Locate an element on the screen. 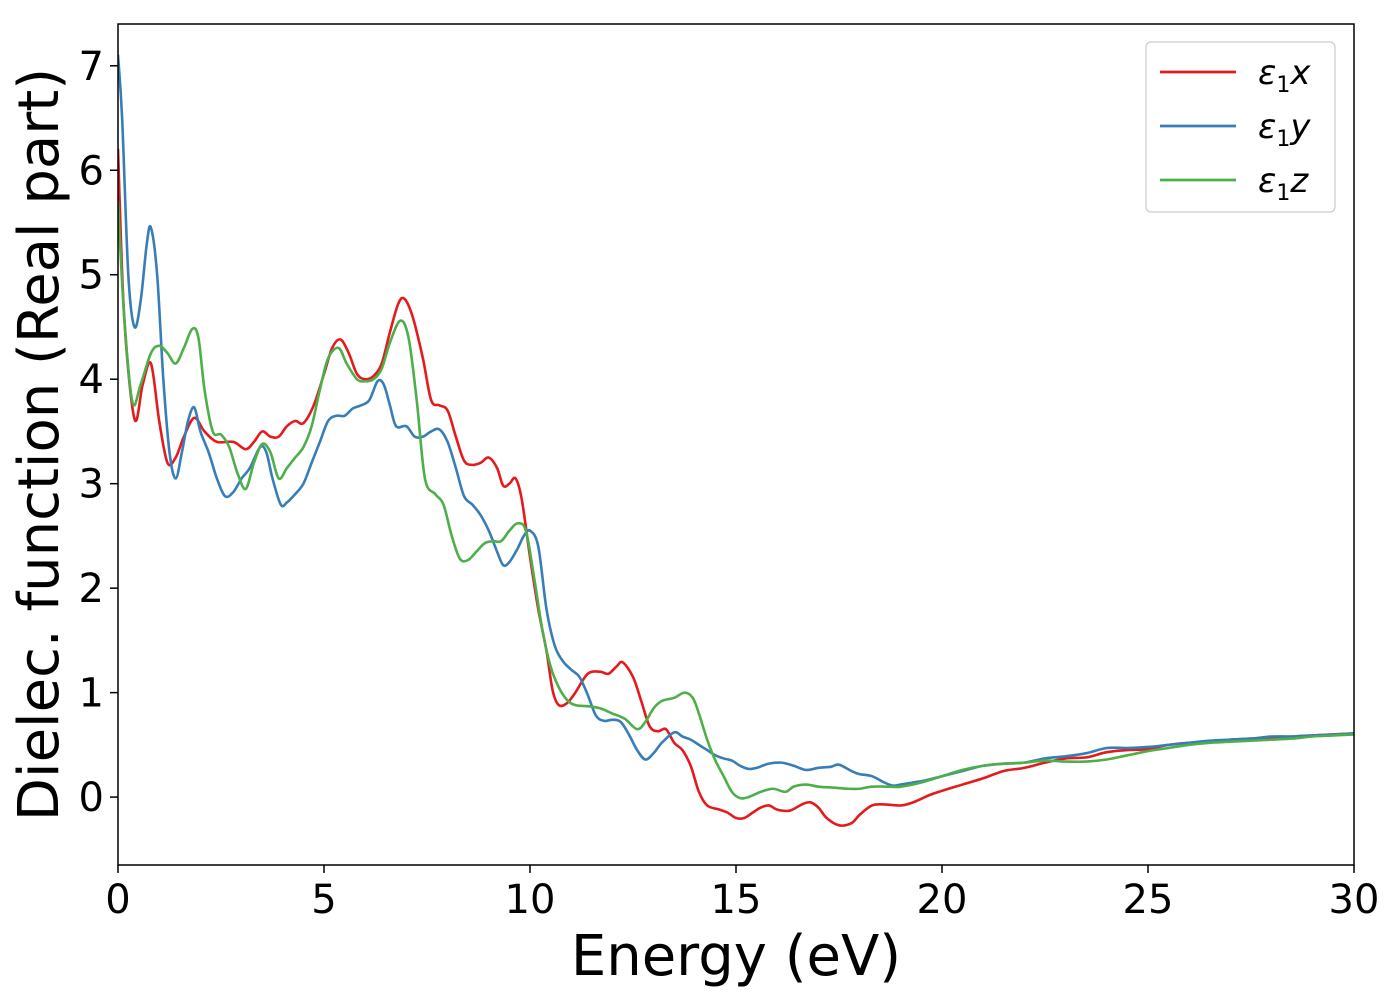  legend-box is located at coordinates (1240, 127).